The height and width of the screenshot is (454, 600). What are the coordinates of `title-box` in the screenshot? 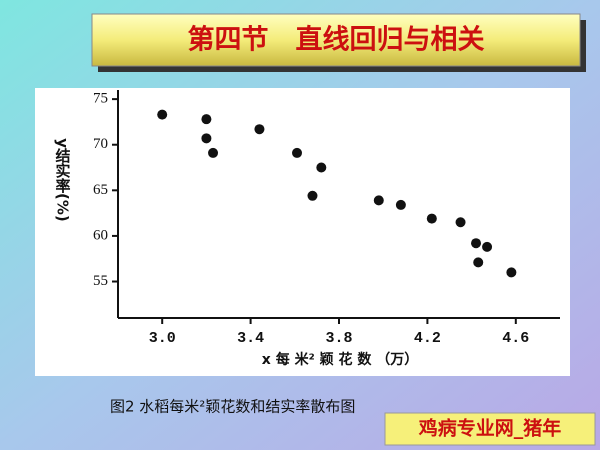 It's located at (336, 40).